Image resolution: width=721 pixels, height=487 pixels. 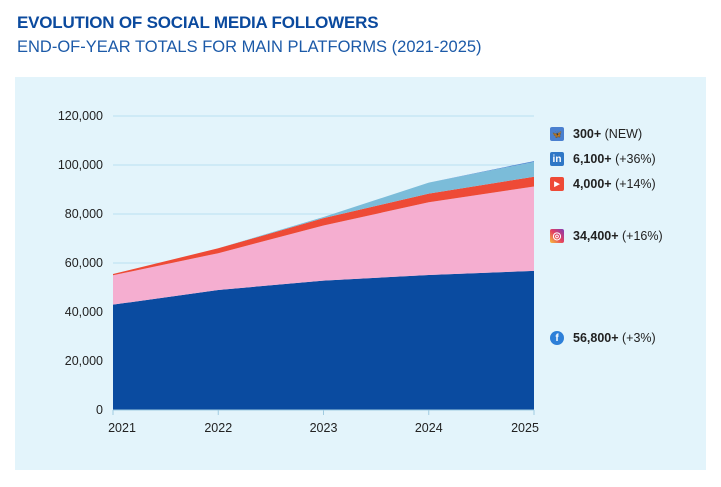 I want to click on legend-label: 56,800+ (+3%), so click(x=614, y=338).